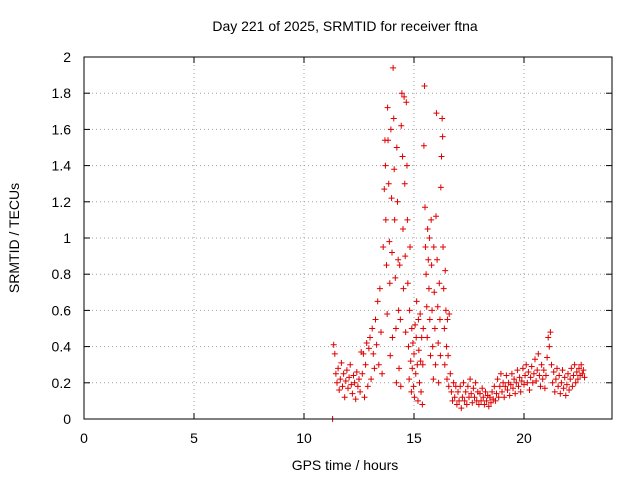 Image resolution: width=640 pixels, height=480 pixels. Describe the element at coordinates (84, 438) in the screenshot. I see `x-tick-label: 0` at that location.